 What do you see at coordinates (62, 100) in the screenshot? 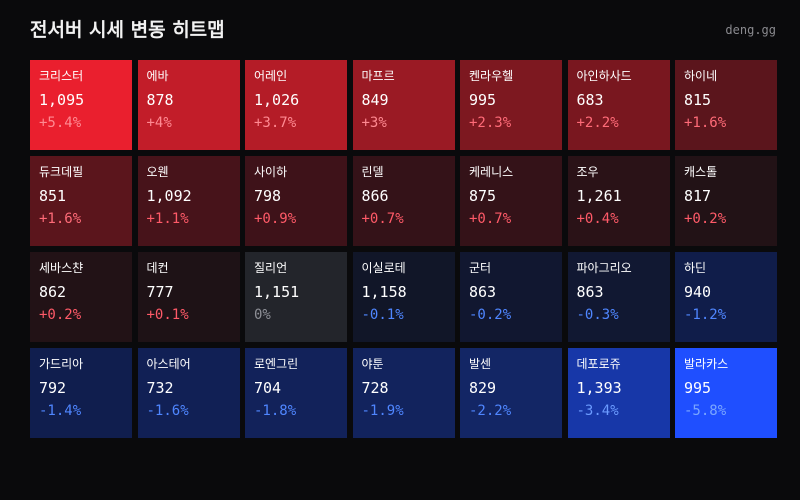
I see `server-price: 1,095` at bounding box center [62, 100].